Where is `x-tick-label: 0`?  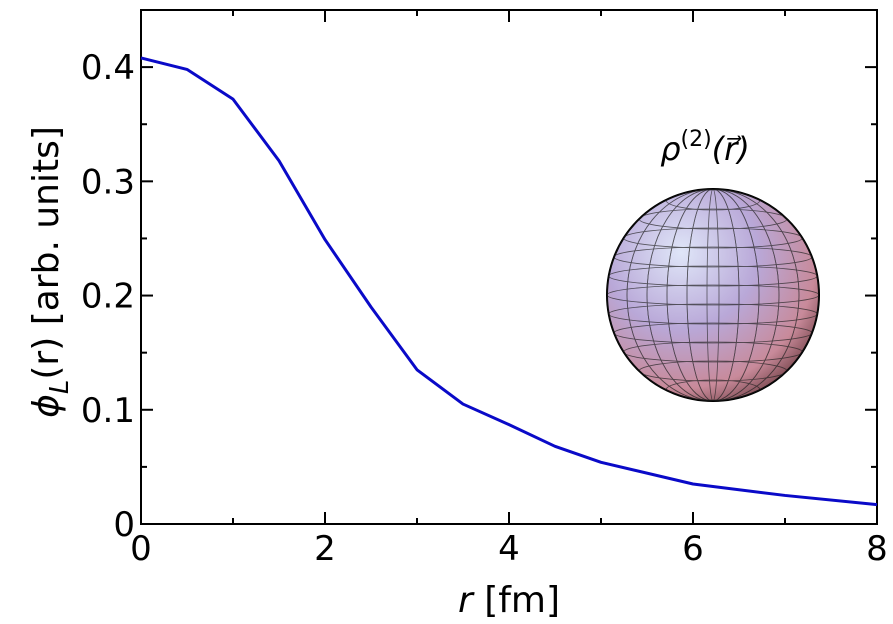 x-tick-label: 0 is located at coordinates (141, 549).